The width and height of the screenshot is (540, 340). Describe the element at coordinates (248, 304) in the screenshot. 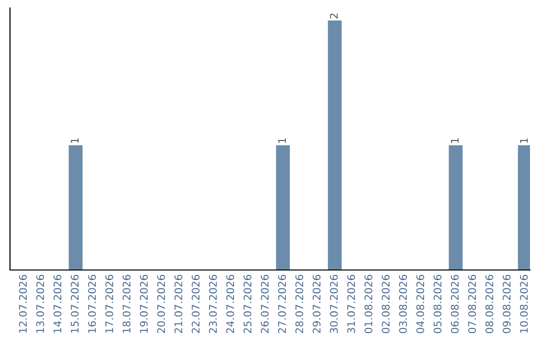

I see `x-tick-label: 25.07.2026` at that location.